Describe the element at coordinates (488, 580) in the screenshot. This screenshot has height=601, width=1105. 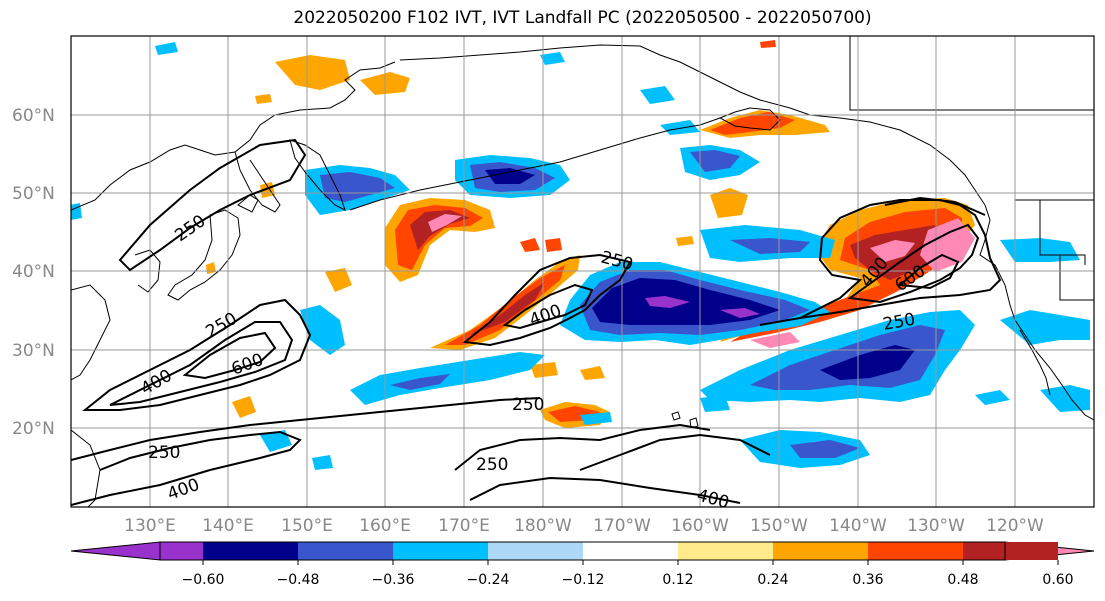
I see `colorbar-tick-label: −0.24` at that location.